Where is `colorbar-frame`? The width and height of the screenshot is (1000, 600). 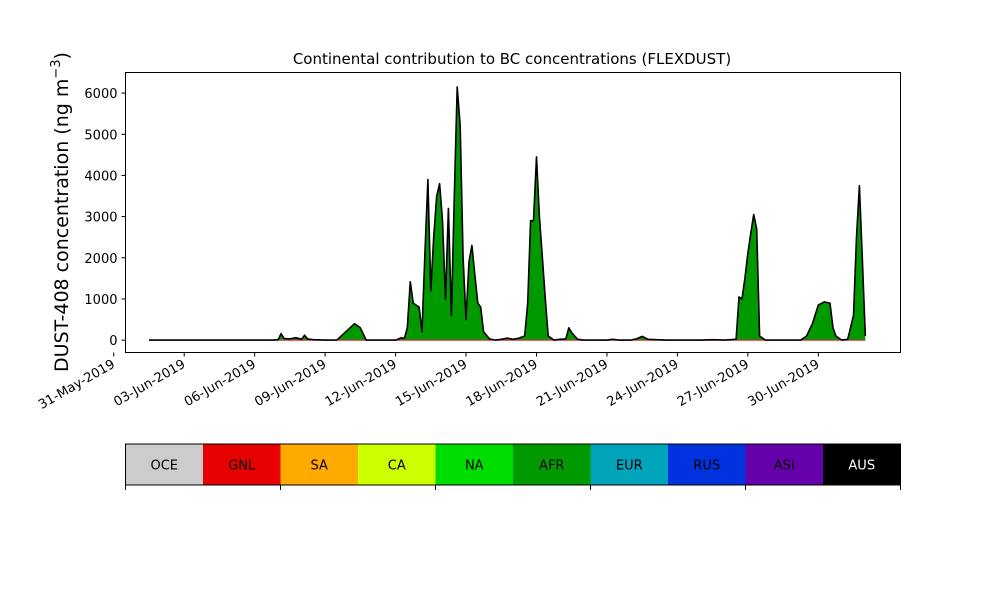 colorbar-frame is located at coordinates (513, 464).